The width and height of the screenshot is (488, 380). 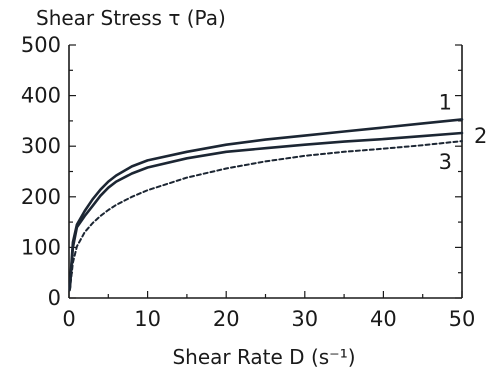 What do you see at coordinates (462, 319) in the screenshot?
I see `x-tick-label: 50` at bounding box center [462, 319].